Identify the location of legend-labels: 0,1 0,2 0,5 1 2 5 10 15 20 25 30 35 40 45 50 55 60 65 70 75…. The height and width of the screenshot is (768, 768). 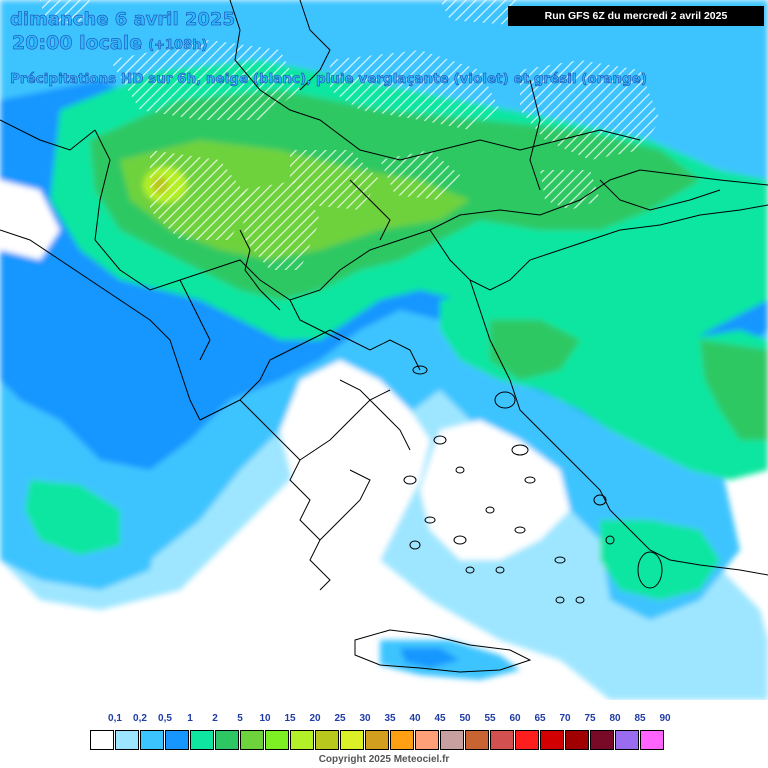
(380, 720).